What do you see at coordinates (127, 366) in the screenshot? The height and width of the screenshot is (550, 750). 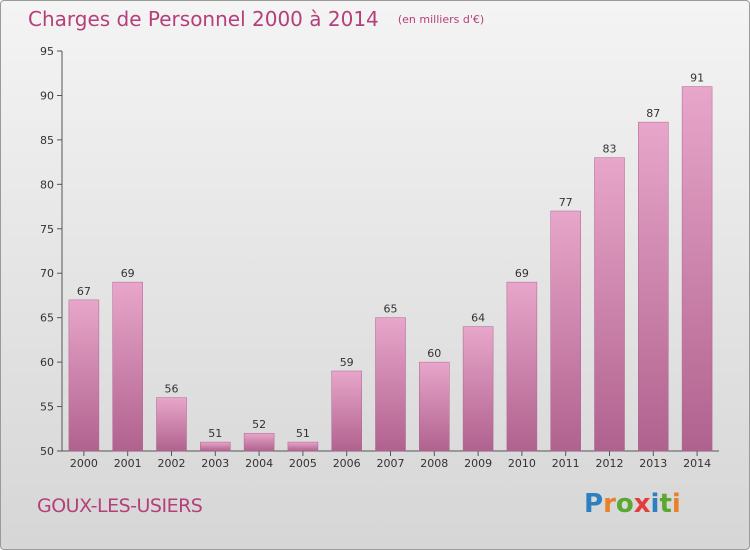 I see `bar-2001` at bounding box center [127, 366].